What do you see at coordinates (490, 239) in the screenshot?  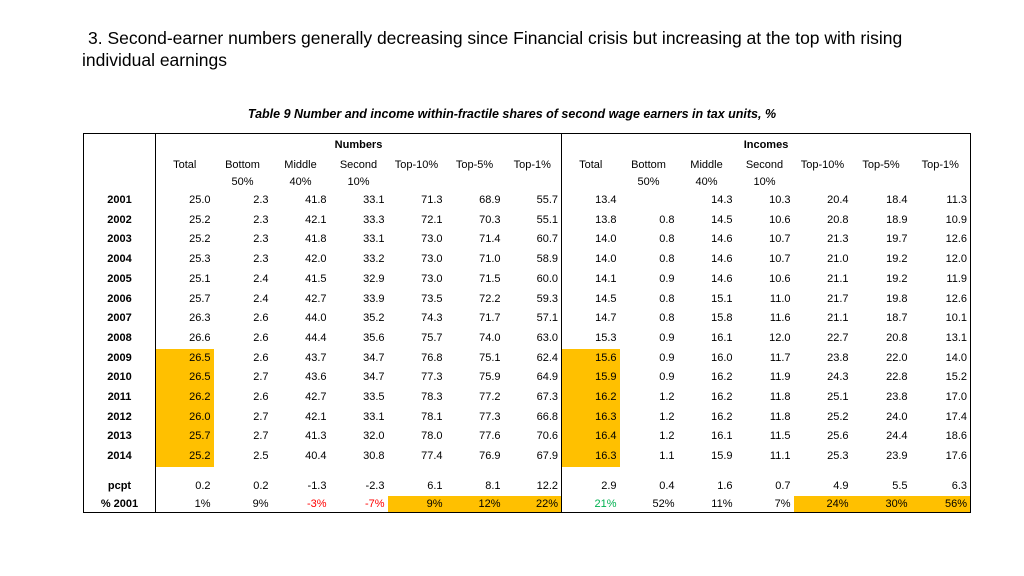 I see `data-cell: 71.4` at bounding box center [490, 239].